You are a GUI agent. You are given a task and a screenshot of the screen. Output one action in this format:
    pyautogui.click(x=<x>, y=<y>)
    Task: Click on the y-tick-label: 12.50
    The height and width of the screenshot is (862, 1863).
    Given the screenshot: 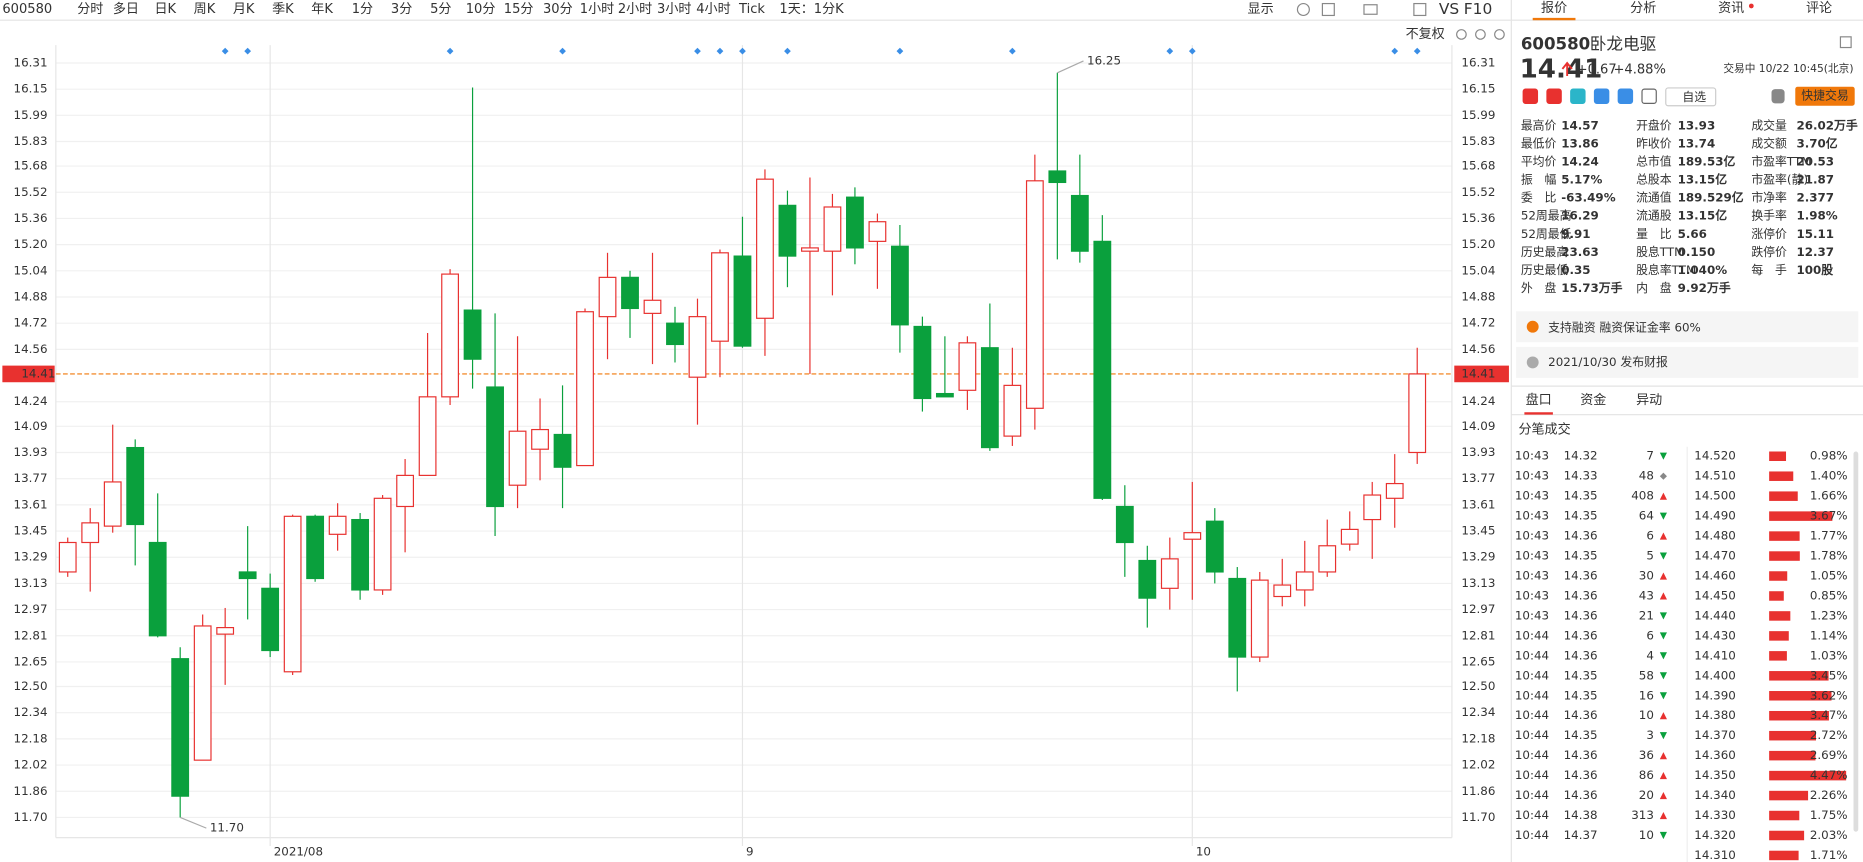 What is the action you would take?
    pyautogui.click(x=31, y=686)
    